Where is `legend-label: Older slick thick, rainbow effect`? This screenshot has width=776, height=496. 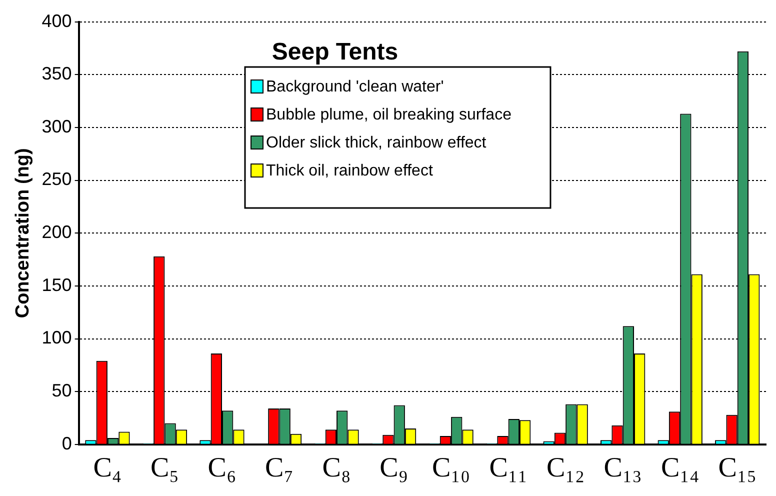 legend-label: Older slick thick, rainbow effect is located at coordinates (376, 143).